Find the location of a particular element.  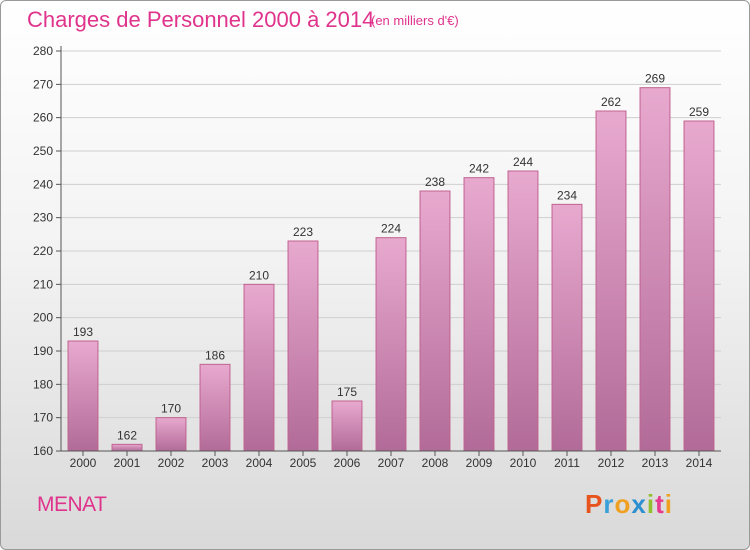

x-tick-label: 2012 is located at coordinates (611, 463).